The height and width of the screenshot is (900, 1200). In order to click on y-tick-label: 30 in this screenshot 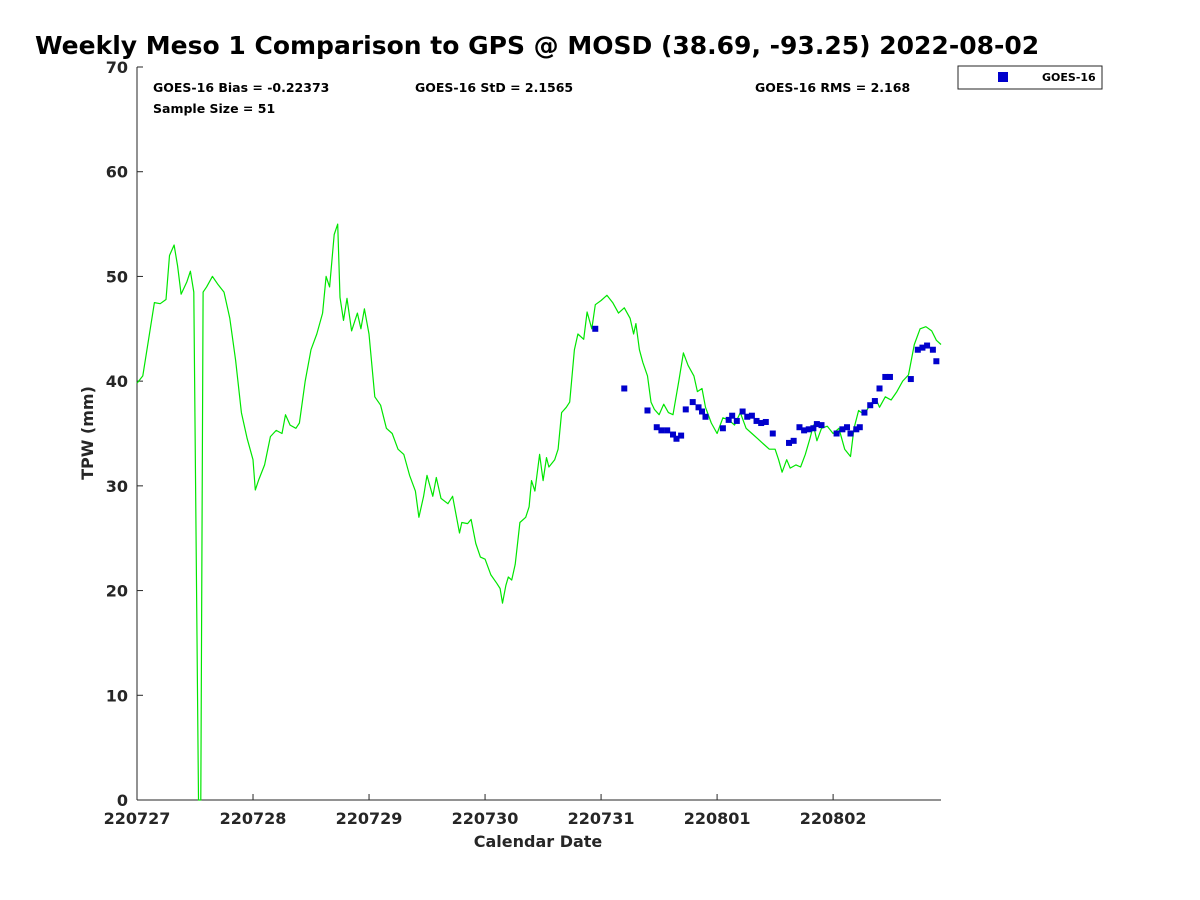, I will do `click(117, 486)`.